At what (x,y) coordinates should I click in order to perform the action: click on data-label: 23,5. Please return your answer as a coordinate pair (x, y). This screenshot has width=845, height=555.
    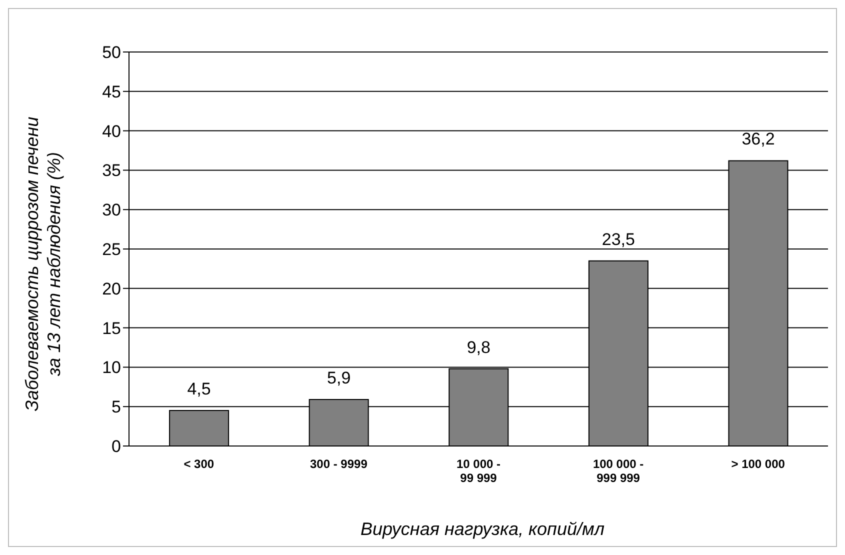
    Looking at the image, I should click on (618, 239).